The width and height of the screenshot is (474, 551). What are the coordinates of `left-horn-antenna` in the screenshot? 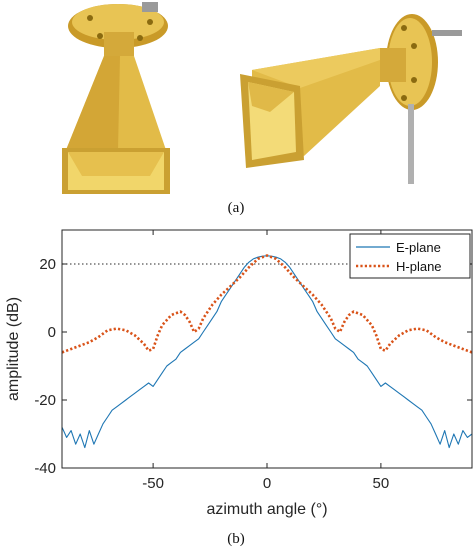 It's located at (116, 98).